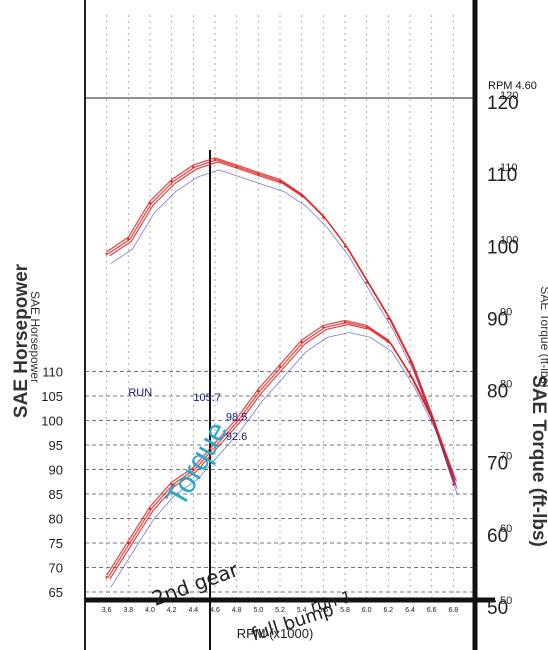 The height and width of the screenshot is (650, 548). Describe the element at coordinates (302, 610) in the screenshot. I see `x-tick-label: 5.4` at that location.